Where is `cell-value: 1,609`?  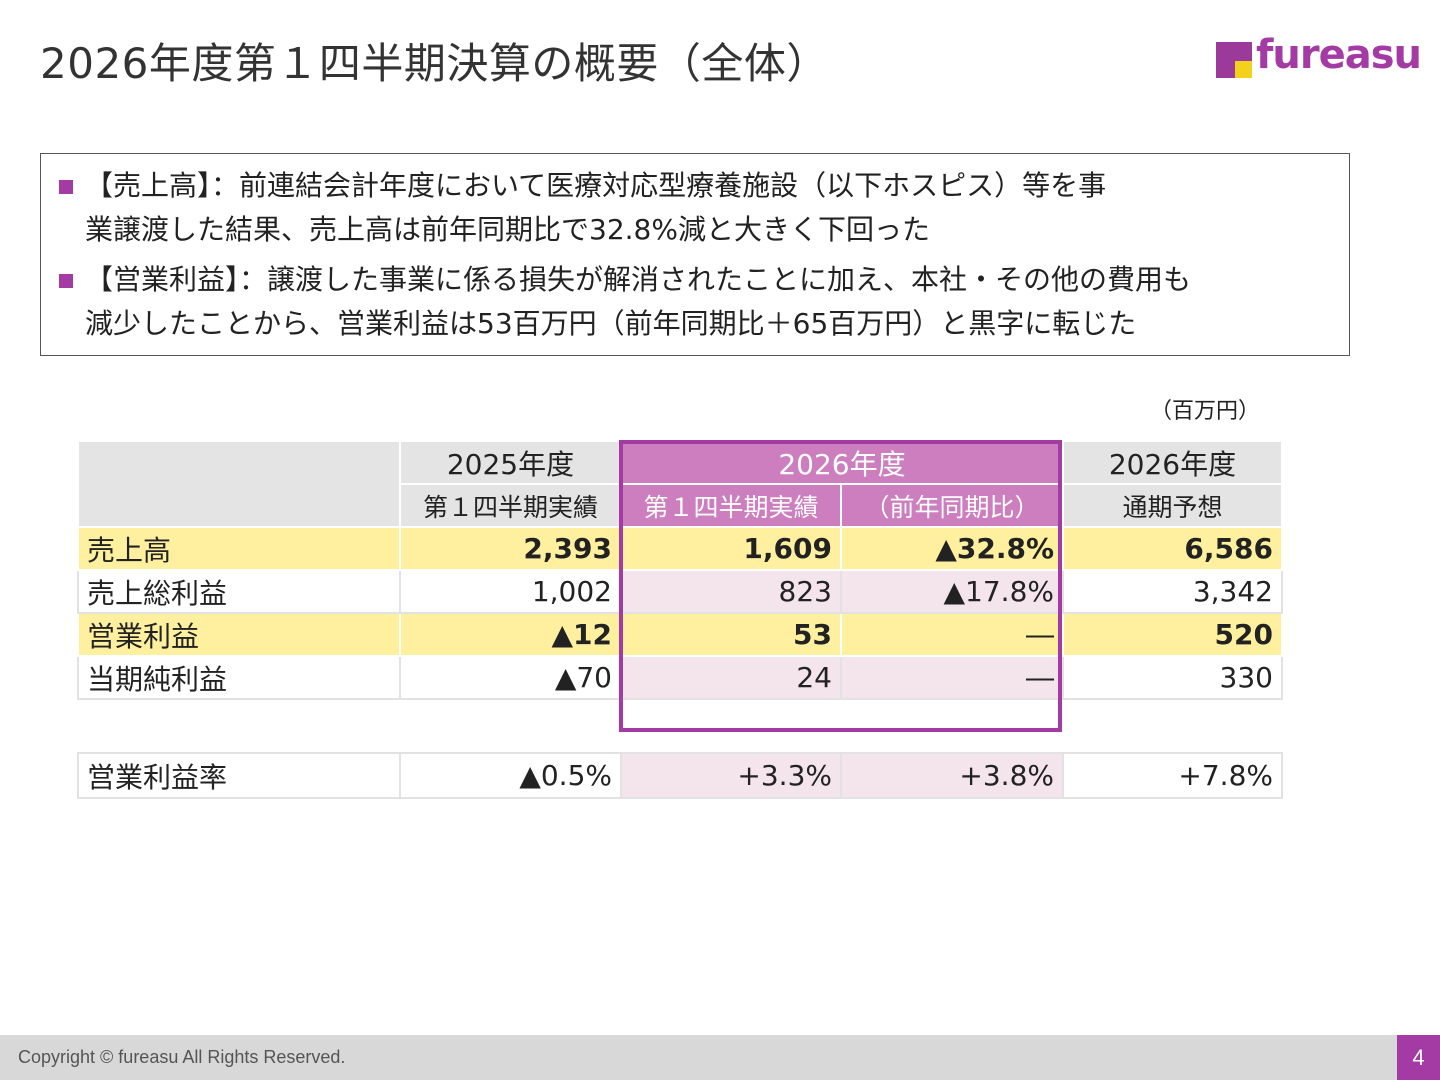 cell-value: 1,609 is located at coordinates (731, 548).